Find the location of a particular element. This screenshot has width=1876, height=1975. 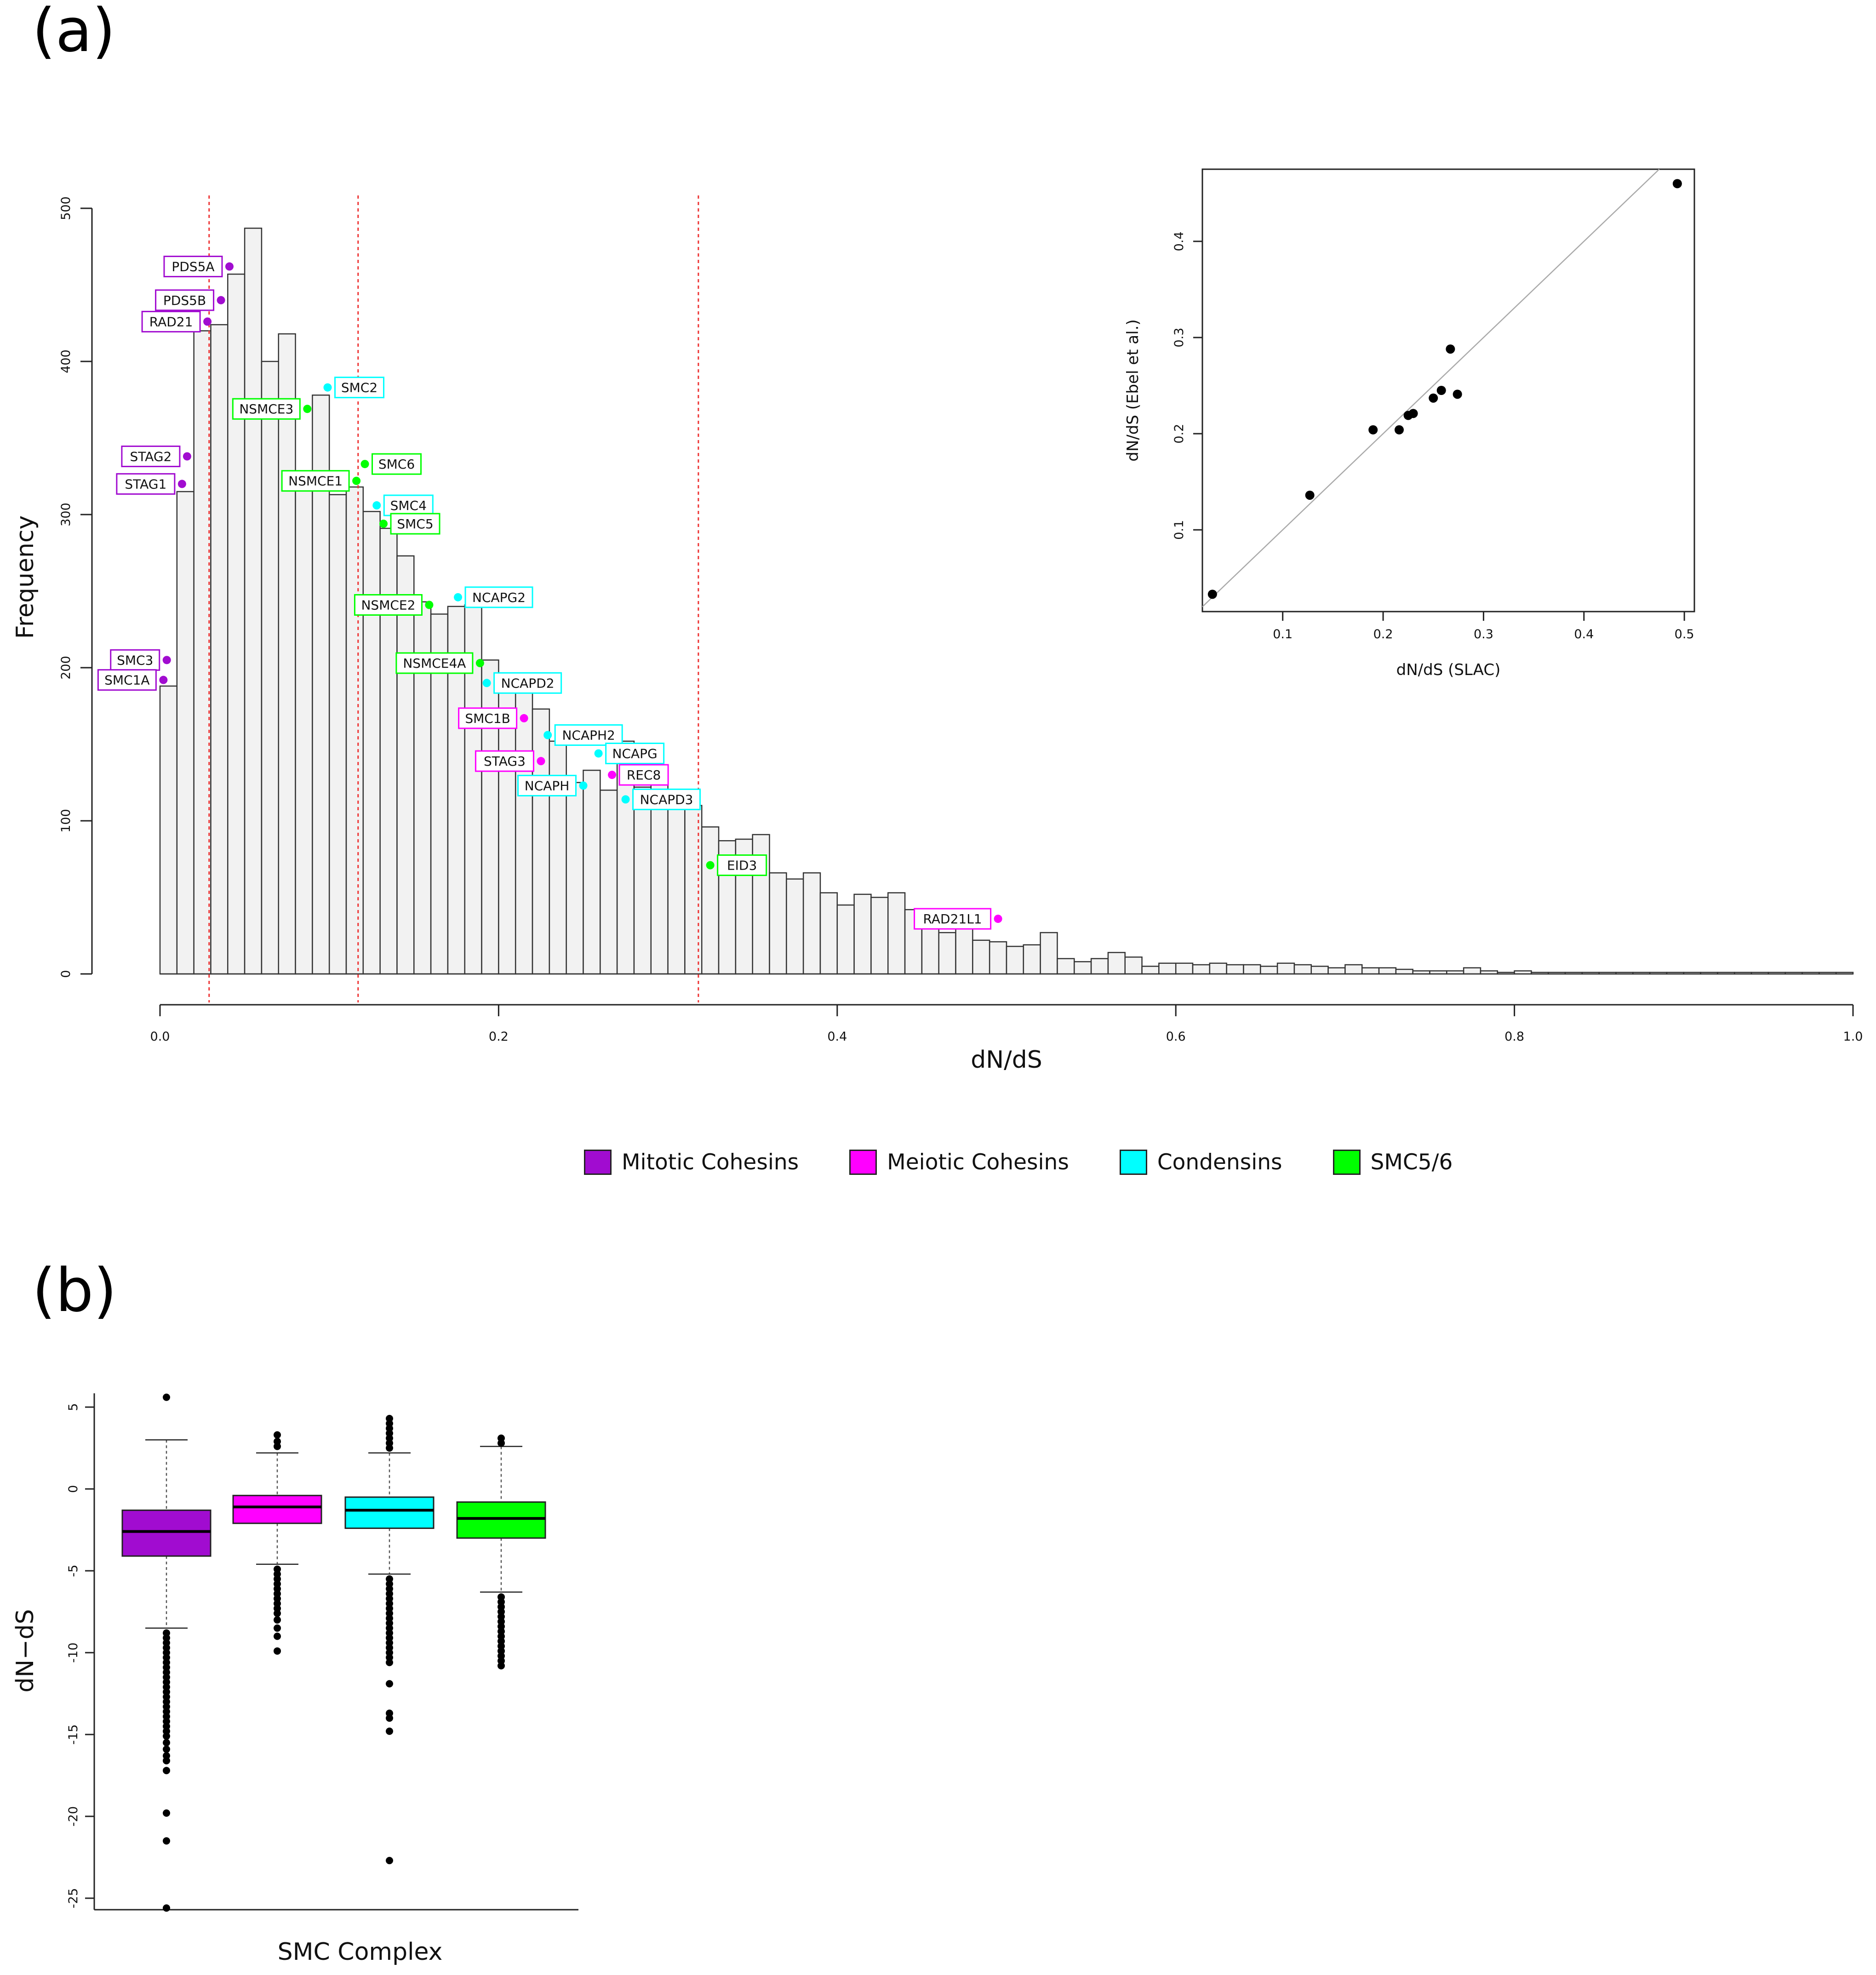

gene-label-text: SMC4 is located at coordinates (409, 505).